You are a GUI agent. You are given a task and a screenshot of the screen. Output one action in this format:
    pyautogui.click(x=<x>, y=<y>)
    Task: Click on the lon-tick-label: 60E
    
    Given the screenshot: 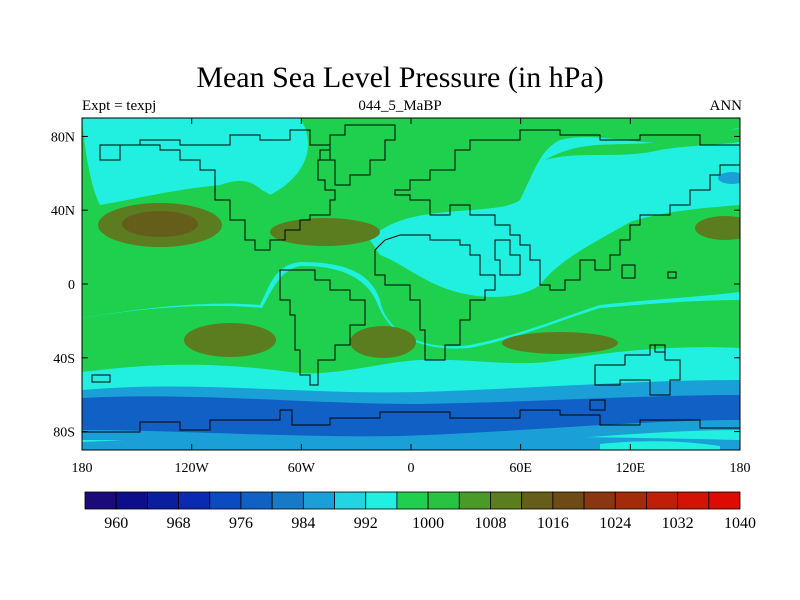 What is the action you would take?
    pyautogui.click(x=520, y=468)
    